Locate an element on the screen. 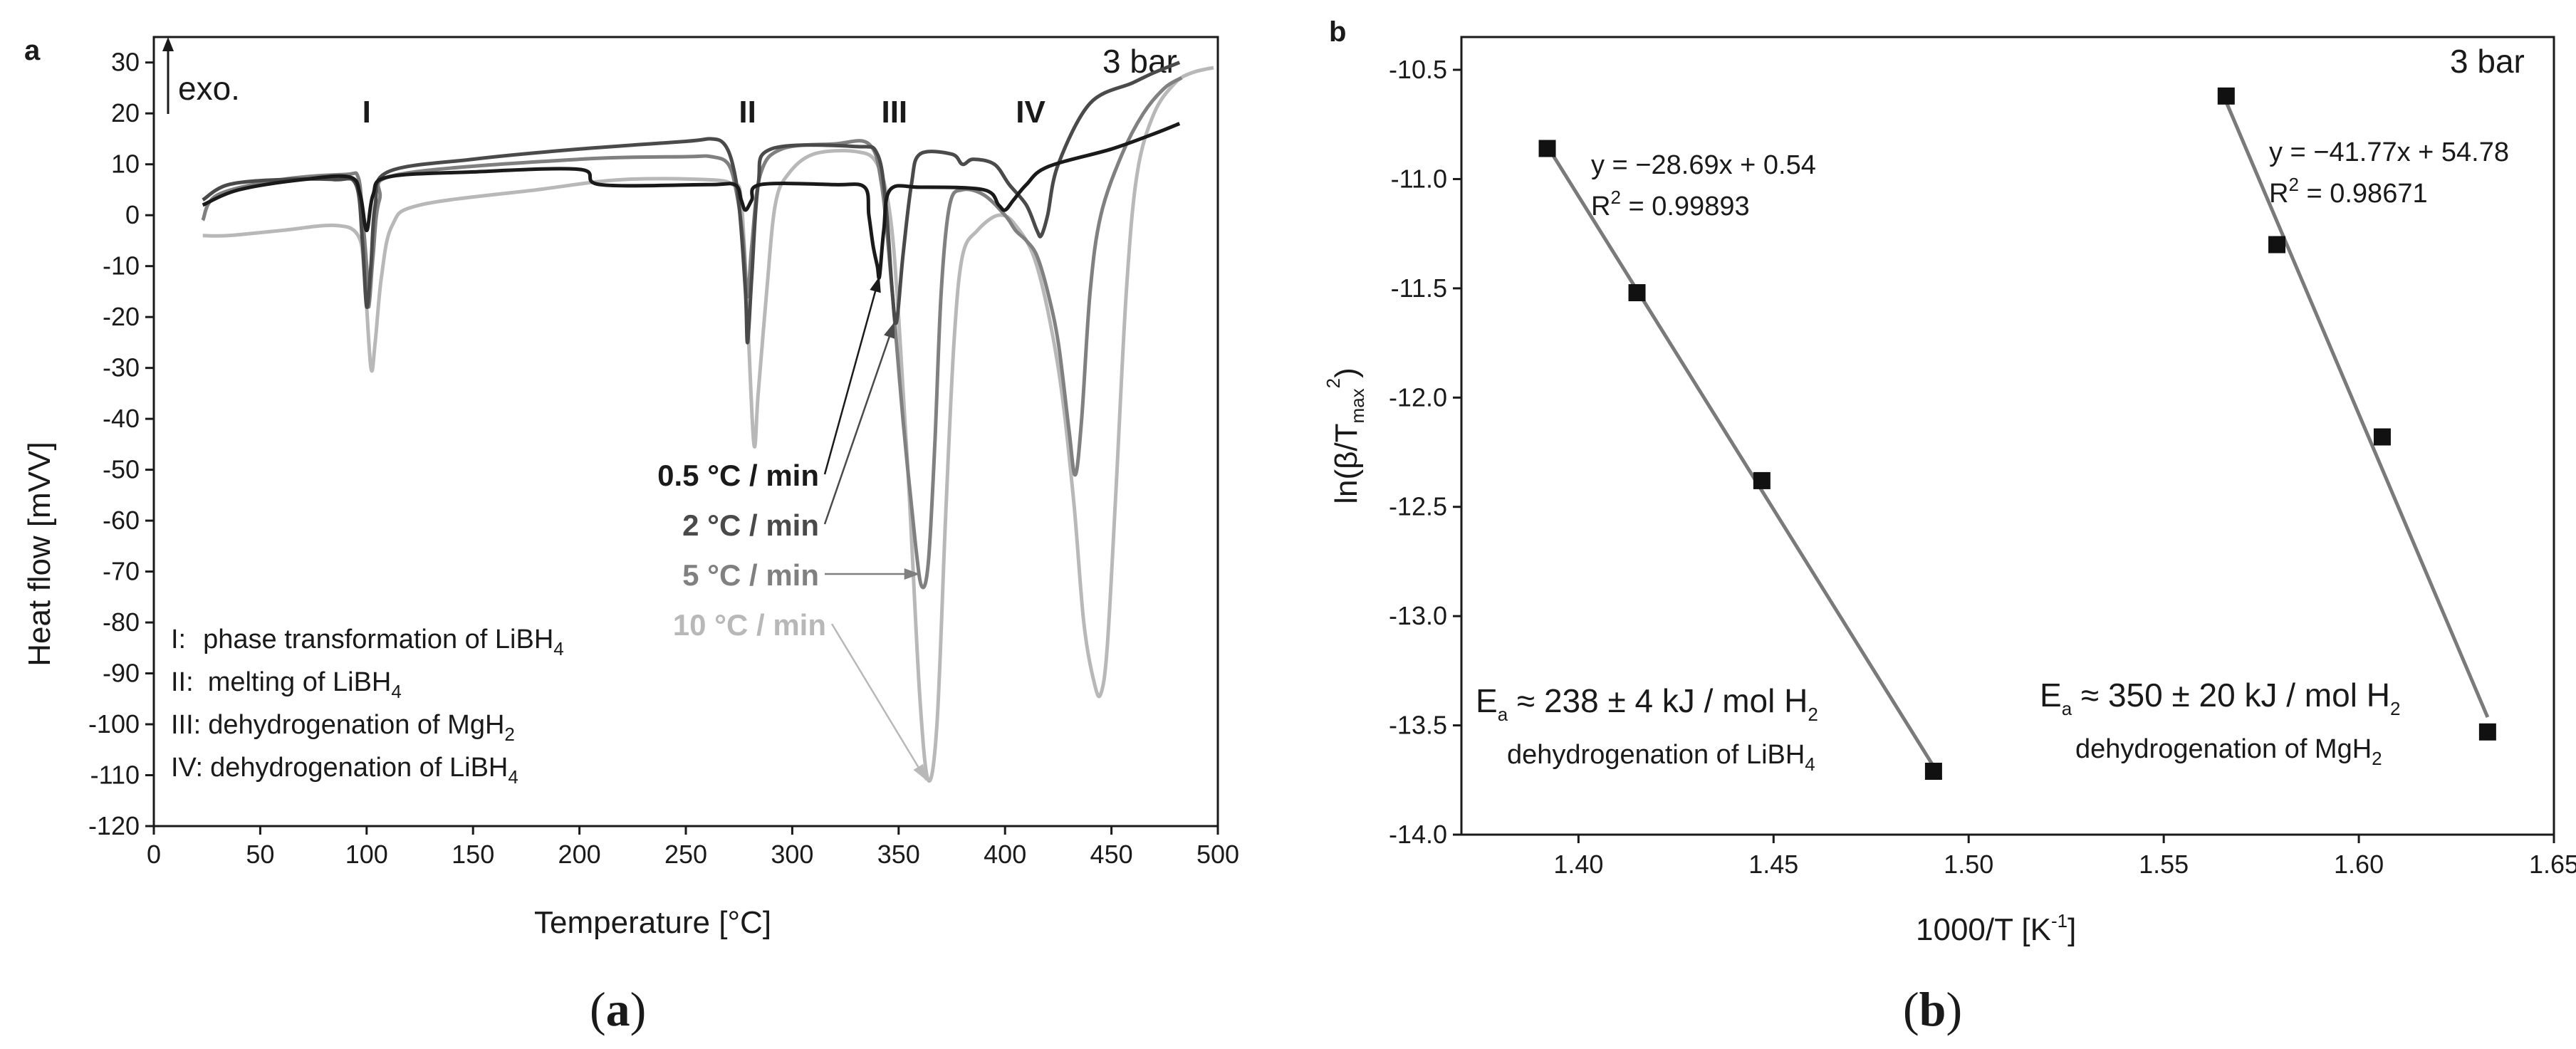  exo-label: exo. is located at coordinates (209, 88).